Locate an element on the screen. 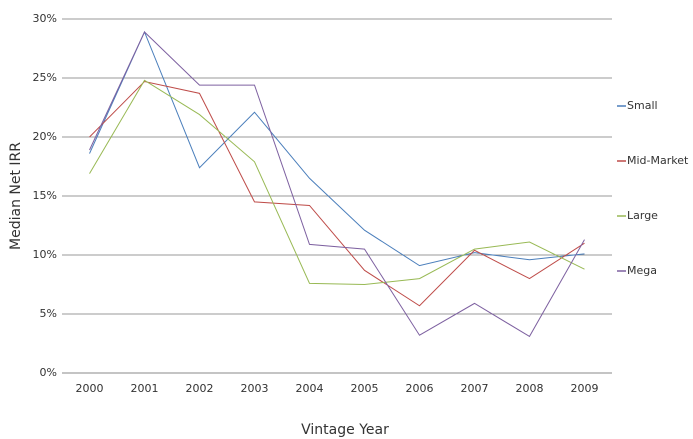 The width and height of the screenshot is (693, 439). x-tick-label: 2001 is located at coordinates (145, 388).